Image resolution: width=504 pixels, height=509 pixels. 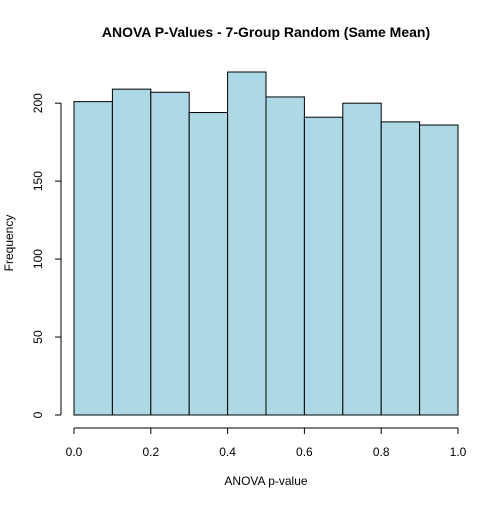 I want to click on x-tick-label: 0.8, so click(x=381, y=452).